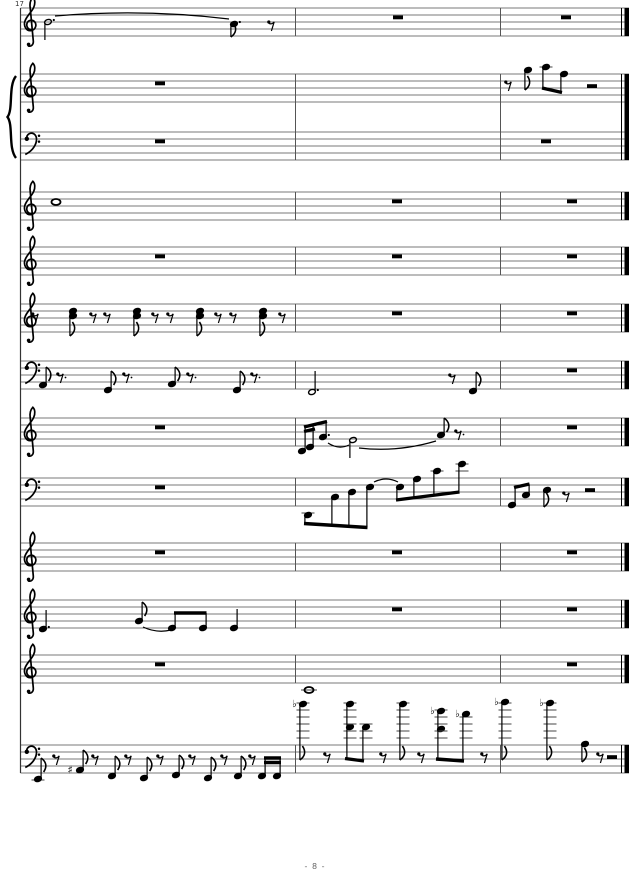 The image size is (630, 885). Describe the element at coordinates (324, 740) in the screenshot. I see `staff-13: ♯ ♭ ♭ ♭ ♭ ♭` at that location.